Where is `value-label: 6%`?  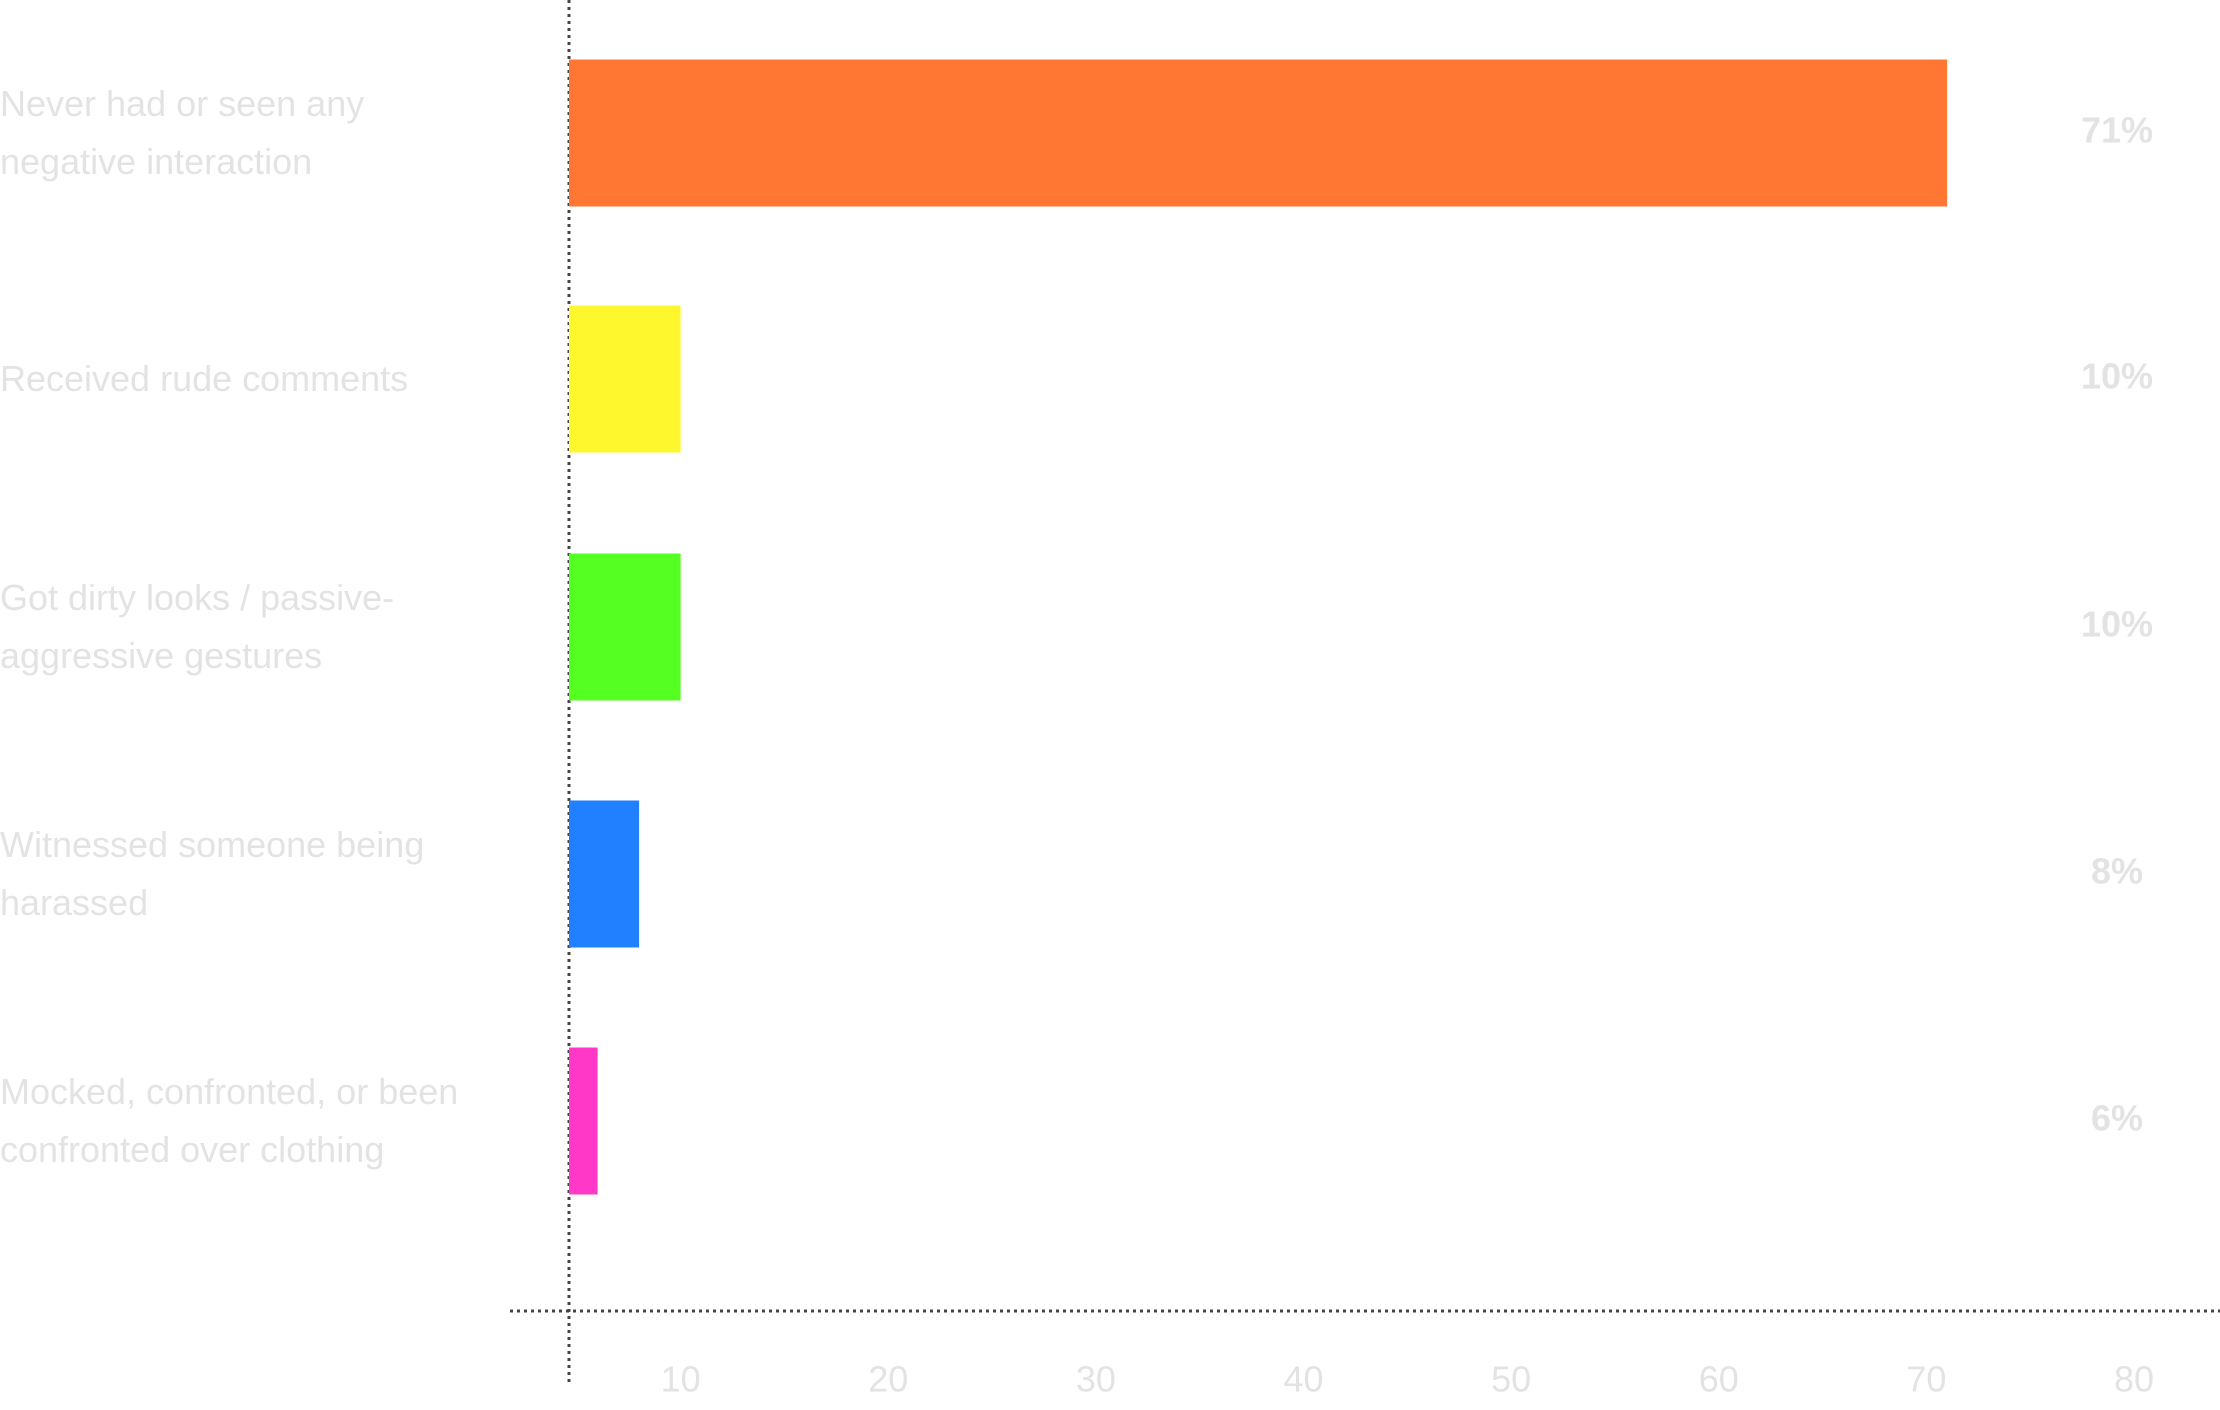
value-label: 6% is located at coordinates (2117, 1118).